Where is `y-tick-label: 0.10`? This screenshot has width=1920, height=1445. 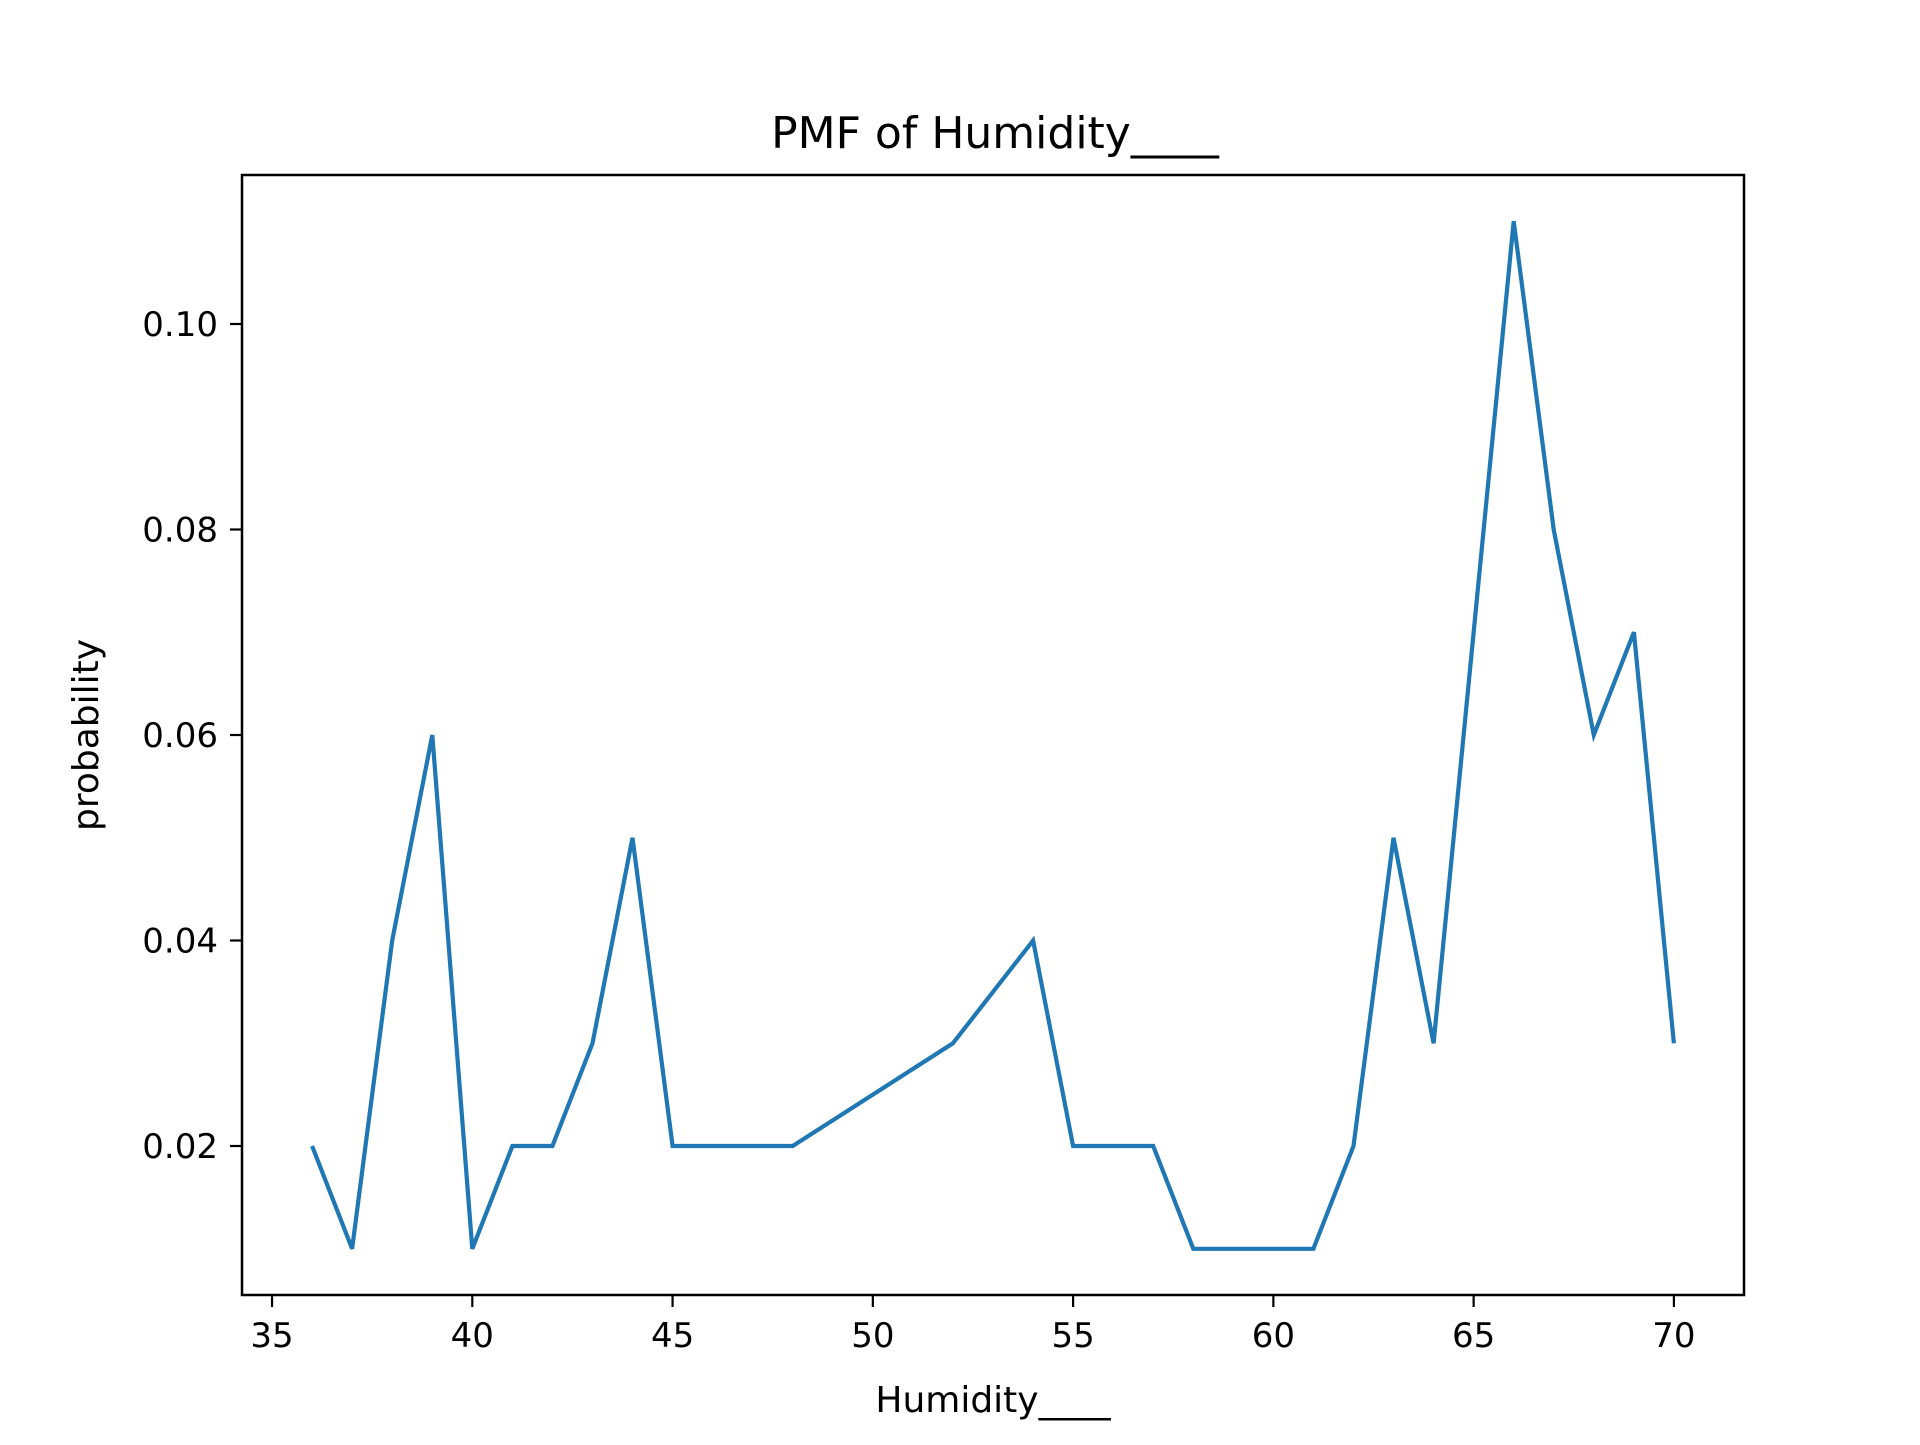 y-tick-label: 0.10 is located at coordinates (180, 325).